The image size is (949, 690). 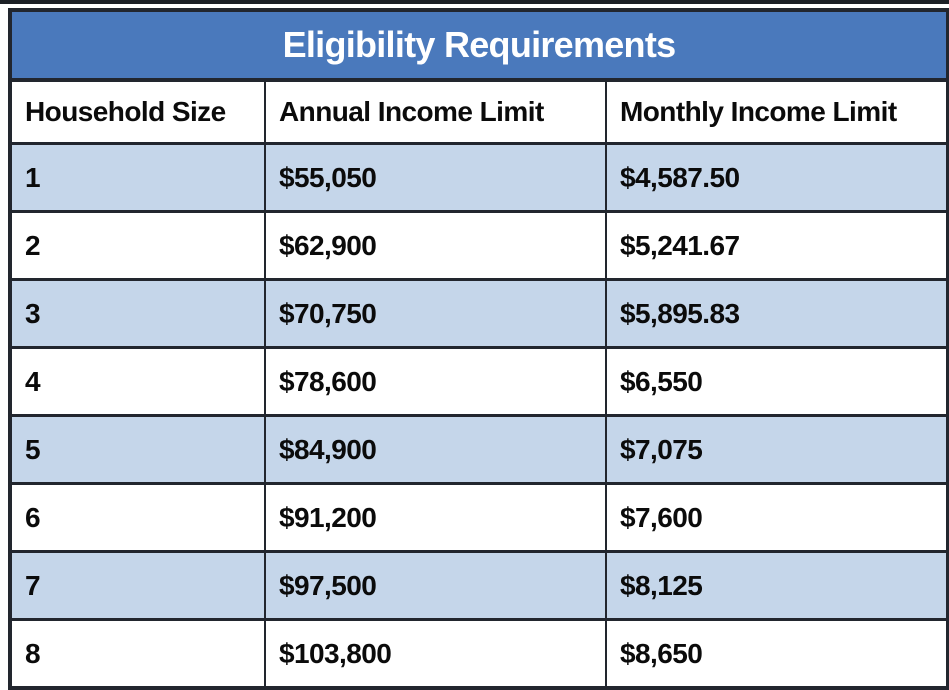 I want to click on table-row: 1 $55,050 $4,587.50, so click(x=479, y=176).